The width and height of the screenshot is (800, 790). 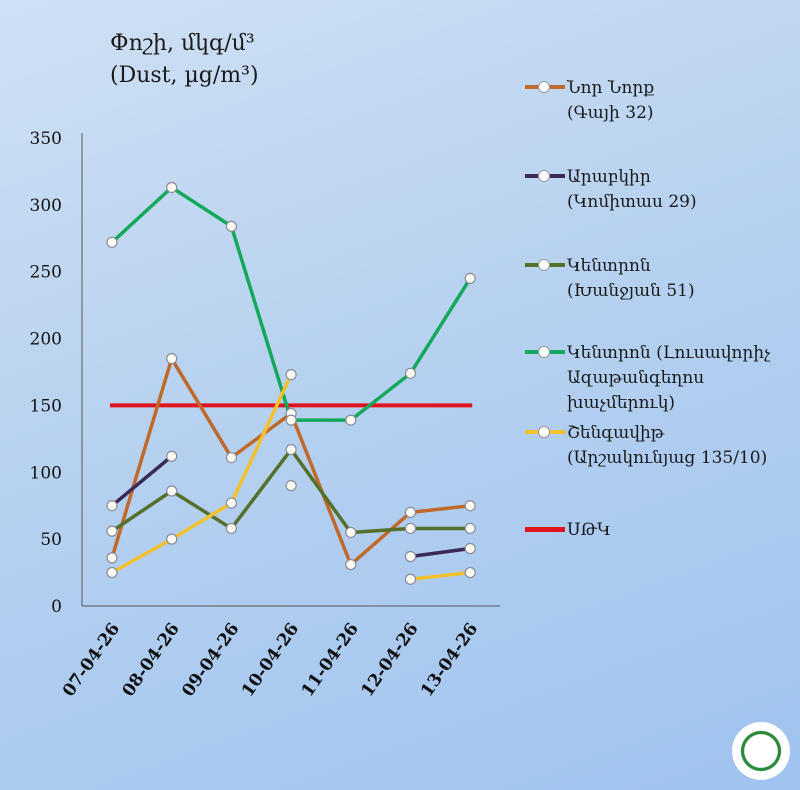 What do you see at coordinates (449, 659) in the screenshot?
I see `x-tick-label: 13-04-26` at bounding box center [449, 659].